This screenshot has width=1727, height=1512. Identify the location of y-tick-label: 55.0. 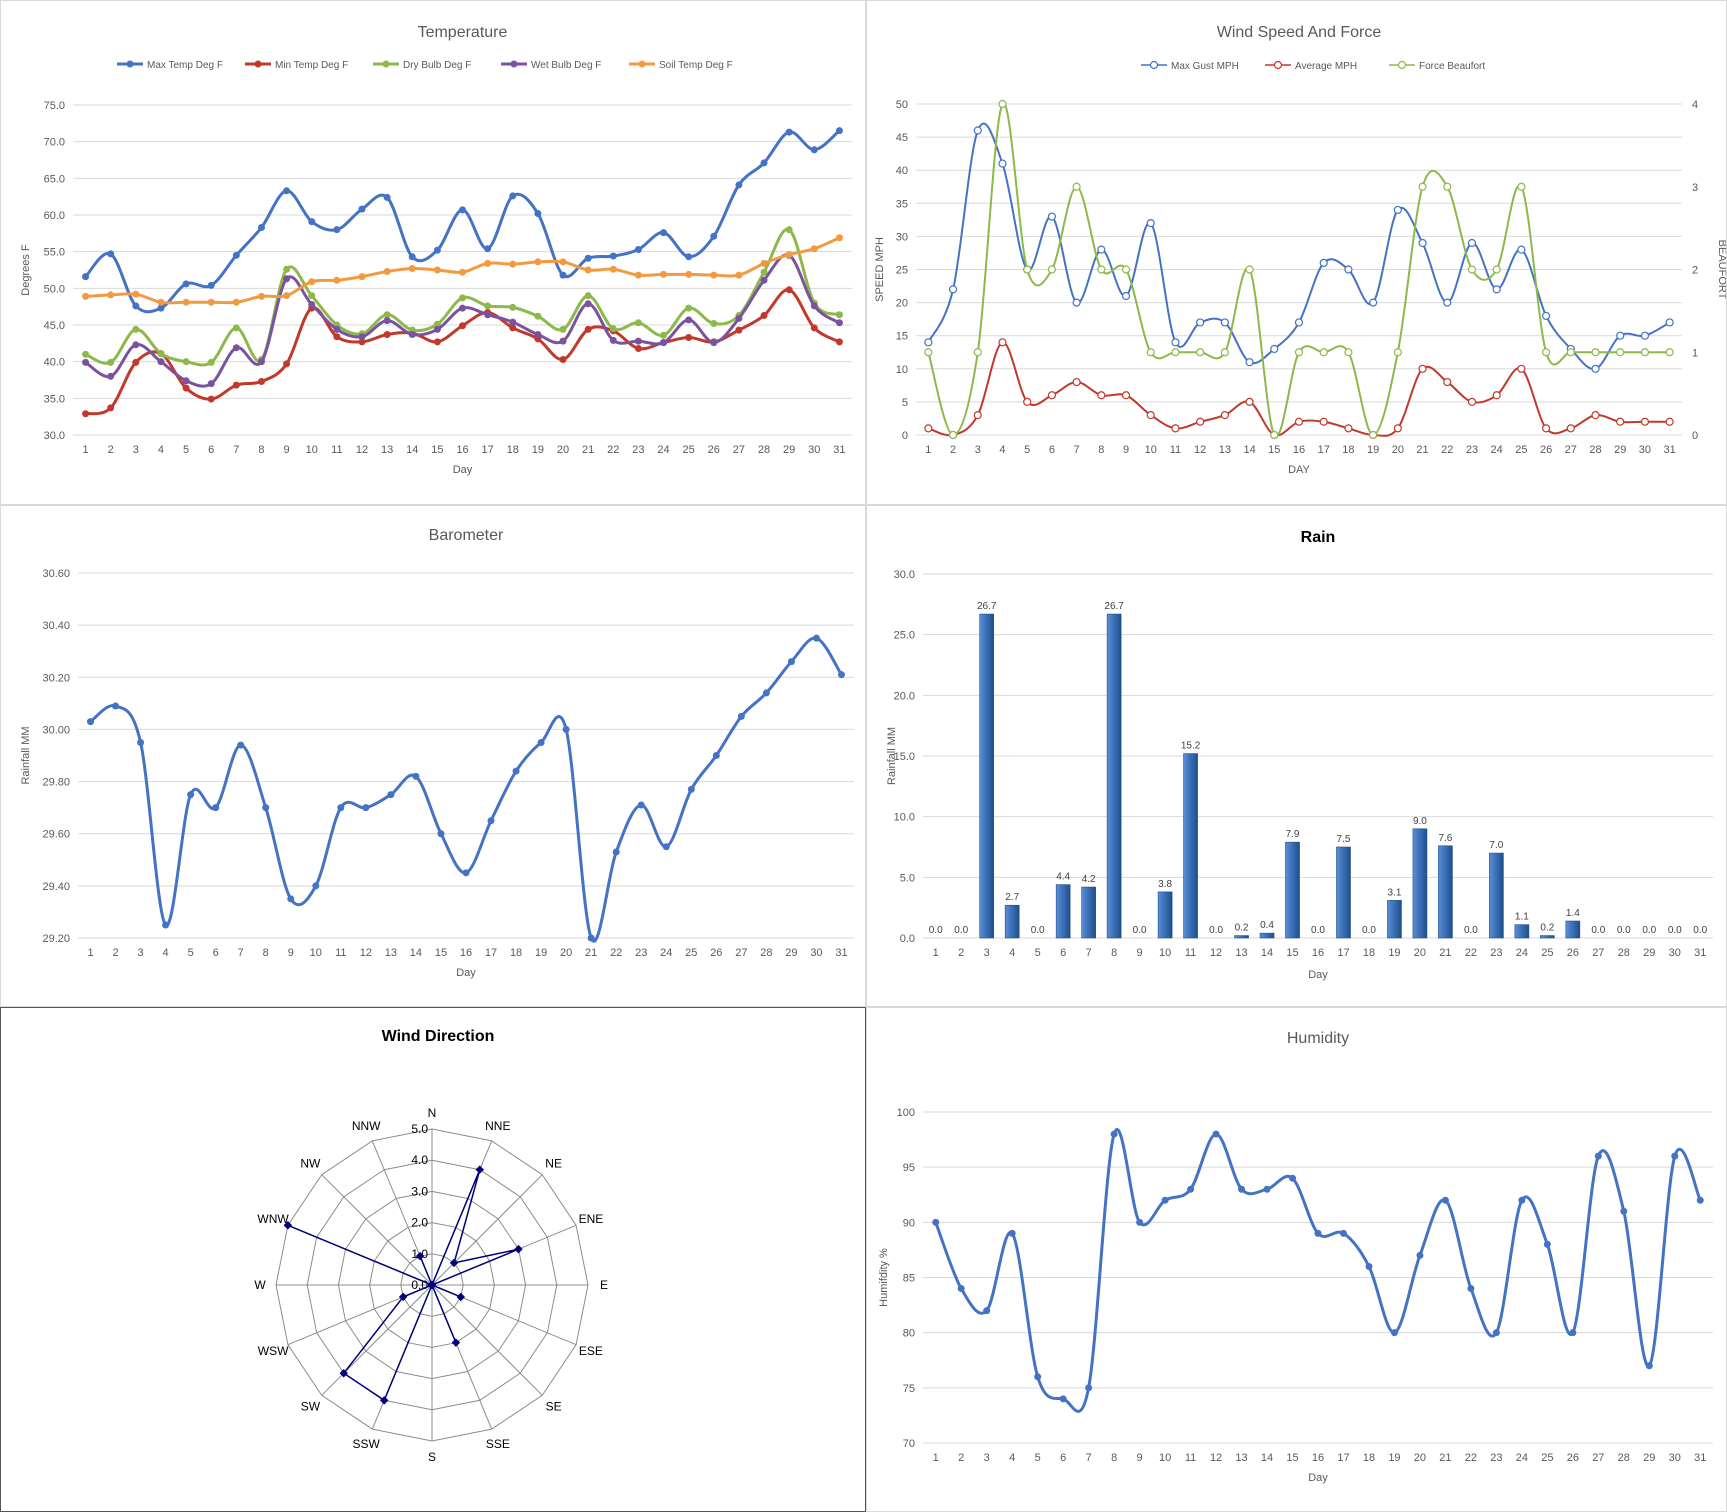
(54, 253).